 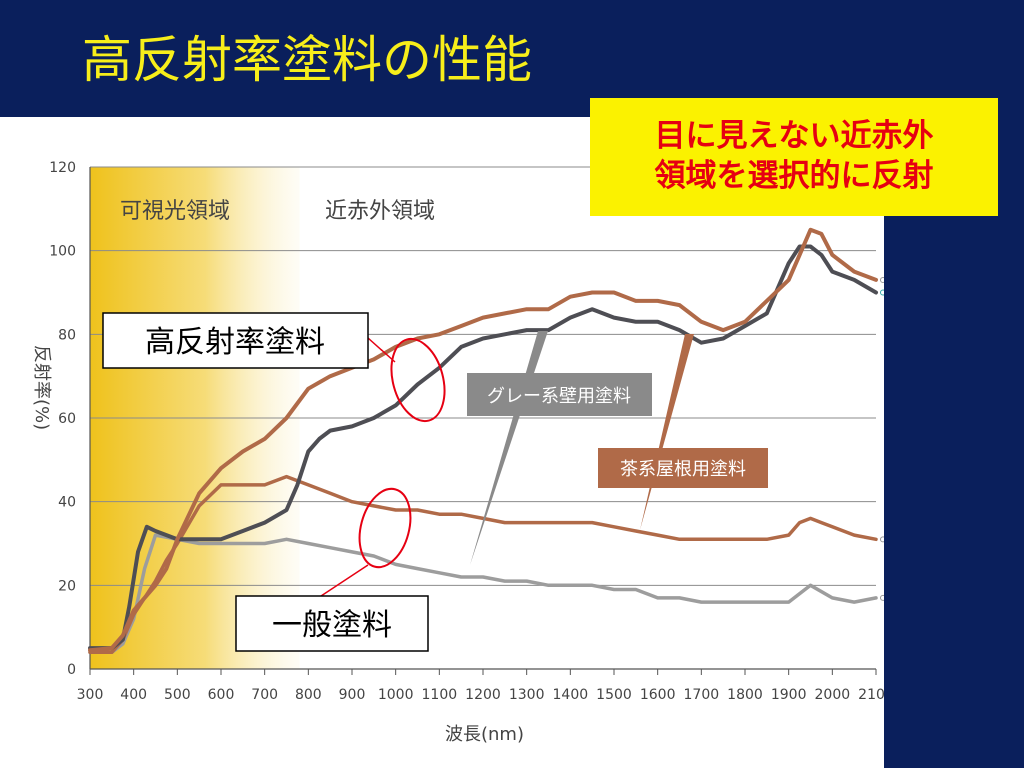 What do you see at coordinates (67, 335) in the screenshot?
I see `ytick-label: 80` at bounding box center [67, 335].